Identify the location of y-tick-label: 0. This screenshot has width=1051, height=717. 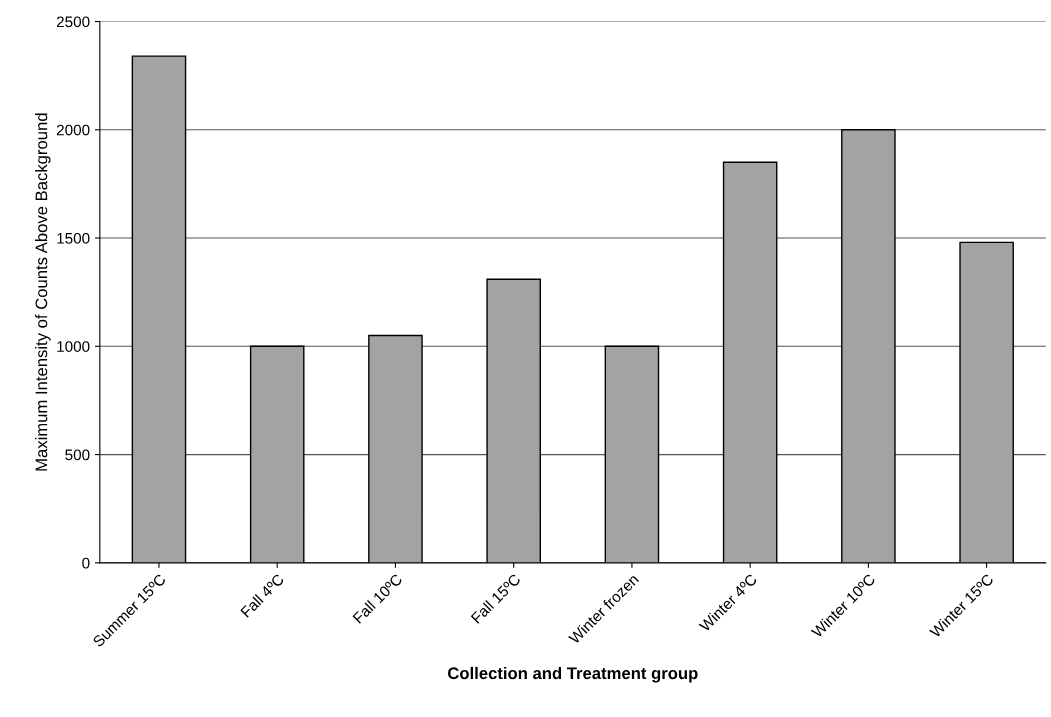
(86, 563).